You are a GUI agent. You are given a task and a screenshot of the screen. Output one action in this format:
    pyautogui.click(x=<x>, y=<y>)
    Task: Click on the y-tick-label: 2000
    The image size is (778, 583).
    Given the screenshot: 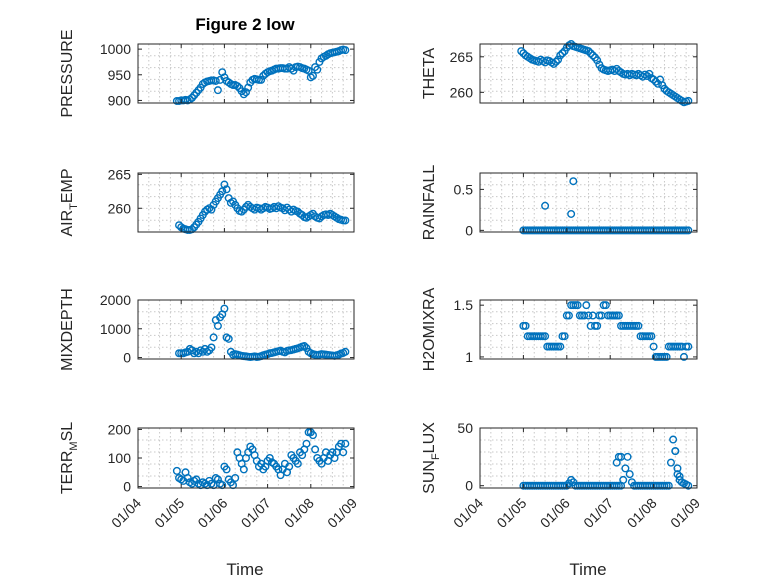 What is the action you would take?
    pyautogui.click(x=115, y=300)
    